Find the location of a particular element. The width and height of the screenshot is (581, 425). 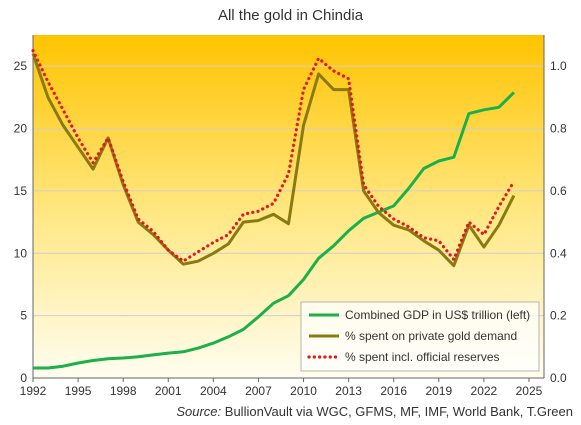

y-left-tick-label: 25 is located at coordinates (21, 66).